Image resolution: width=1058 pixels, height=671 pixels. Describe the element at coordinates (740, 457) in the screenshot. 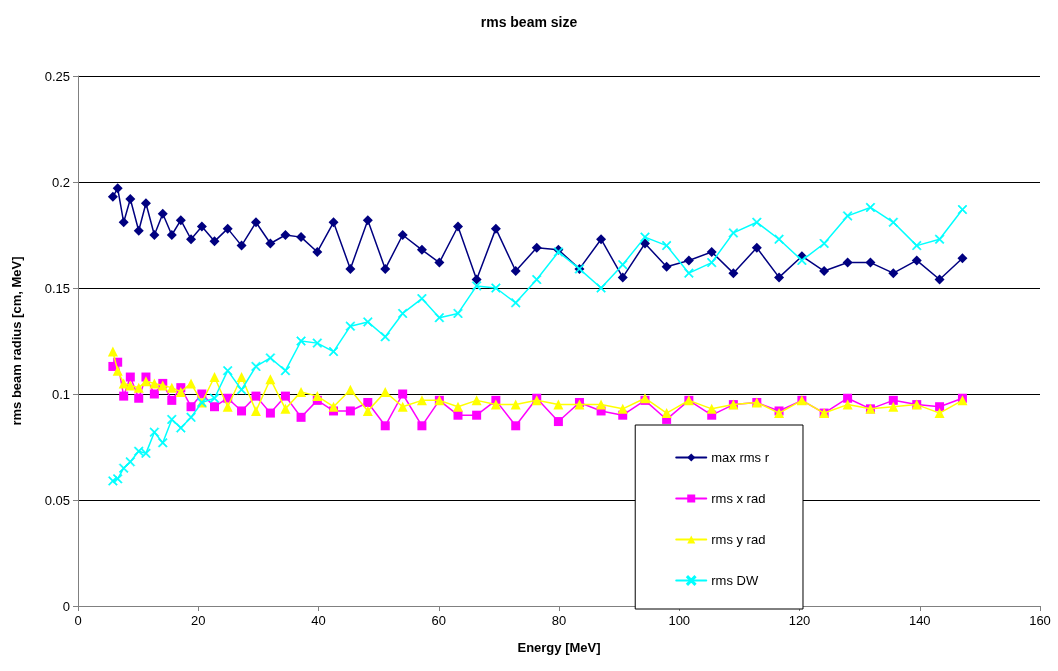

I see `legend-label: max rms r` at that location.